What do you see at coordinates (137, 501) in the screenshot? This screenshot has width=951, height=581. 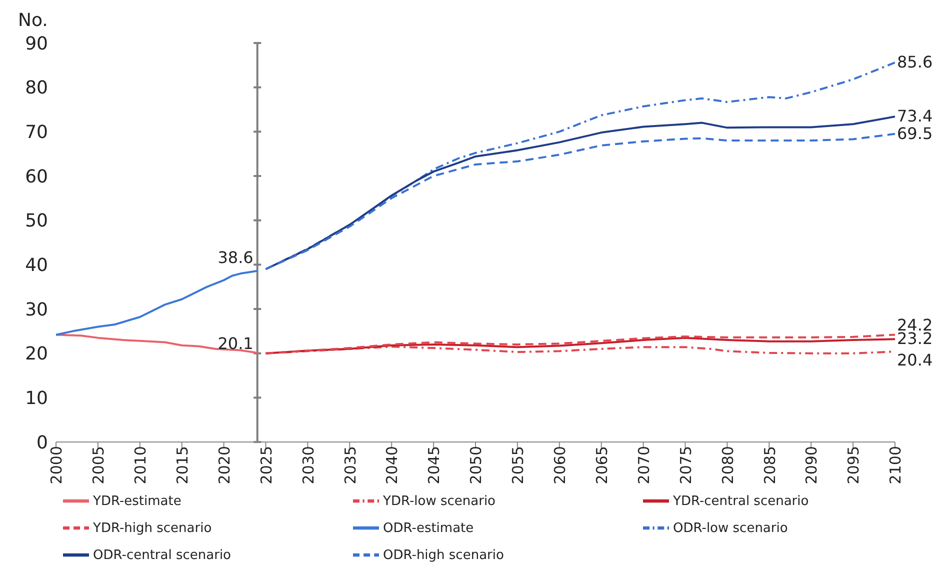 I see `legend-label: YDR-estimate` at bounding box center [137, 501].